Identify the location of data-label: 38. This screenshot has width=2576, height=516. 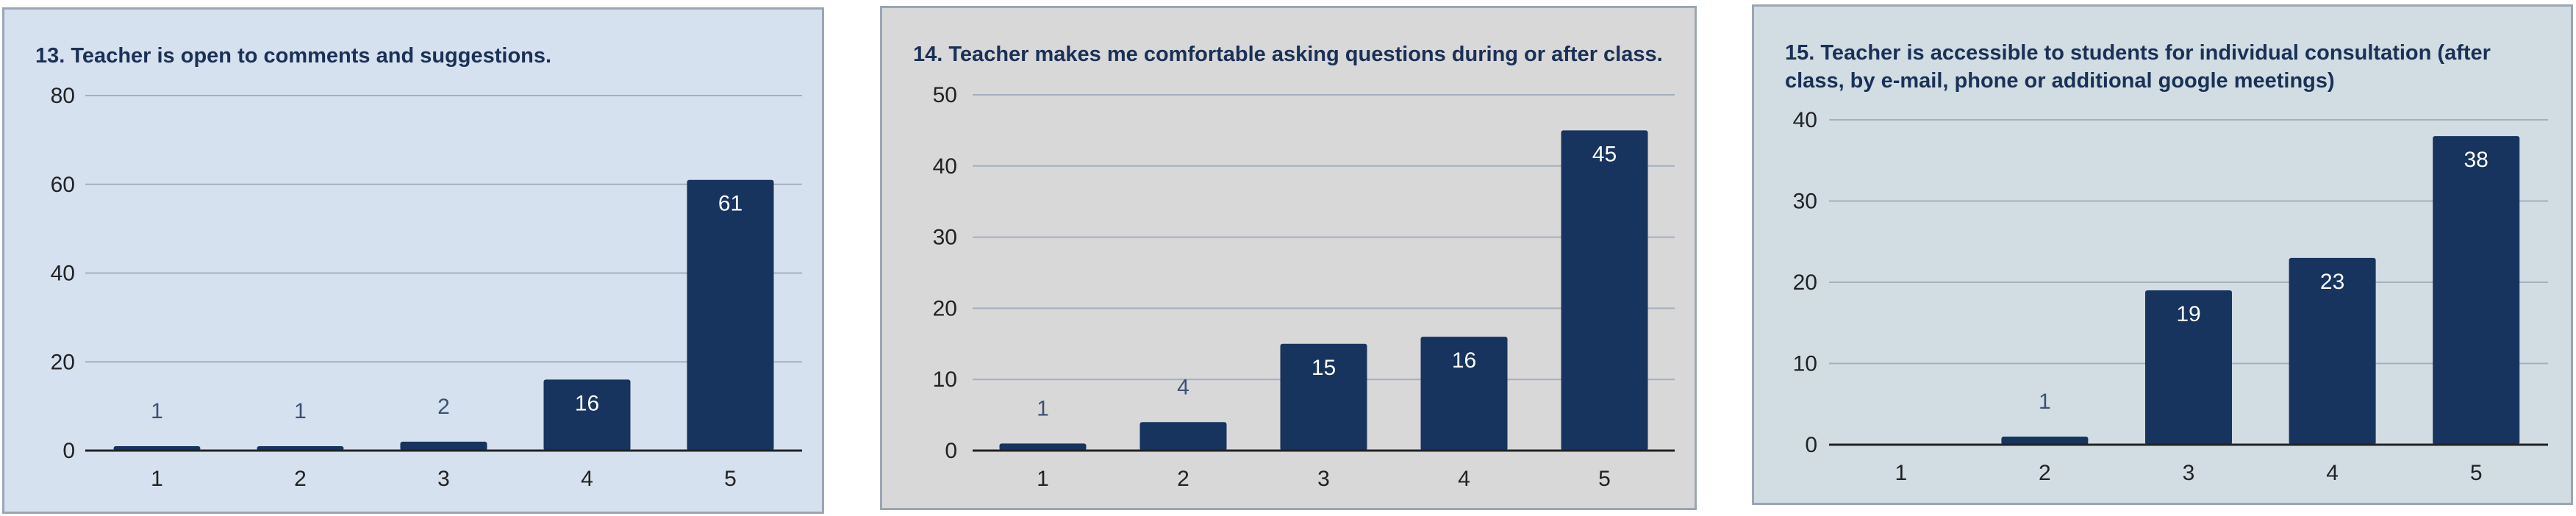
(2476, 160).